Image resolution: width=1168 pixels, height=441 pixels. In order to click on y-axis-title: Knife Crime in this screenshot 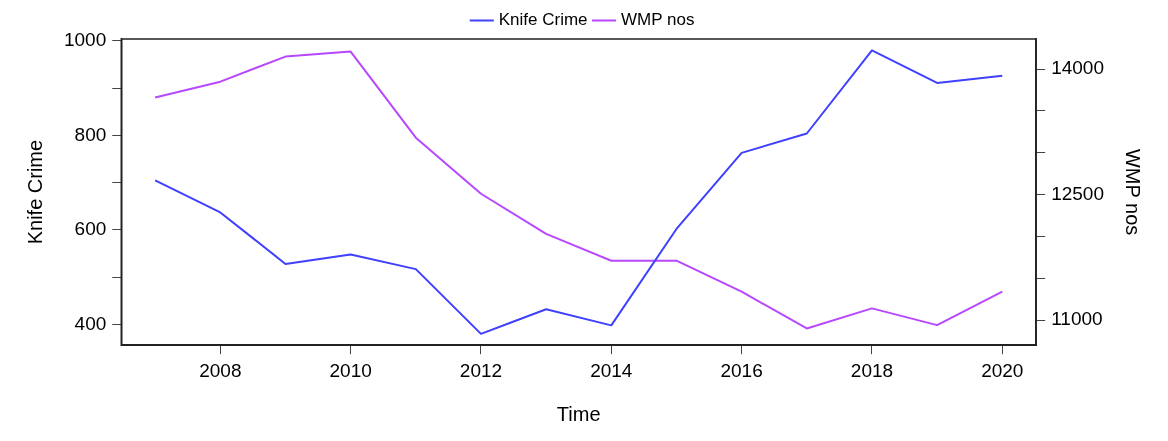, I will do `click(34, 192)`.